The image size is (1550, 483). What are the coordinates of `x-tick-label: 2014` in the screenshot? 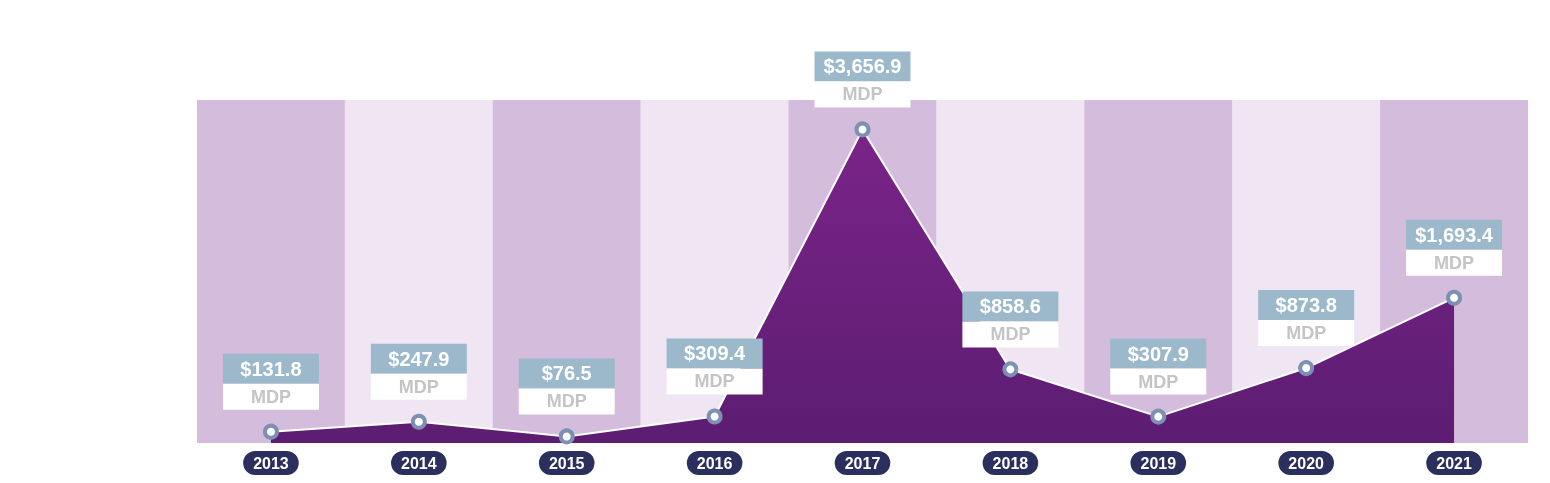 It's located at (419, 463).